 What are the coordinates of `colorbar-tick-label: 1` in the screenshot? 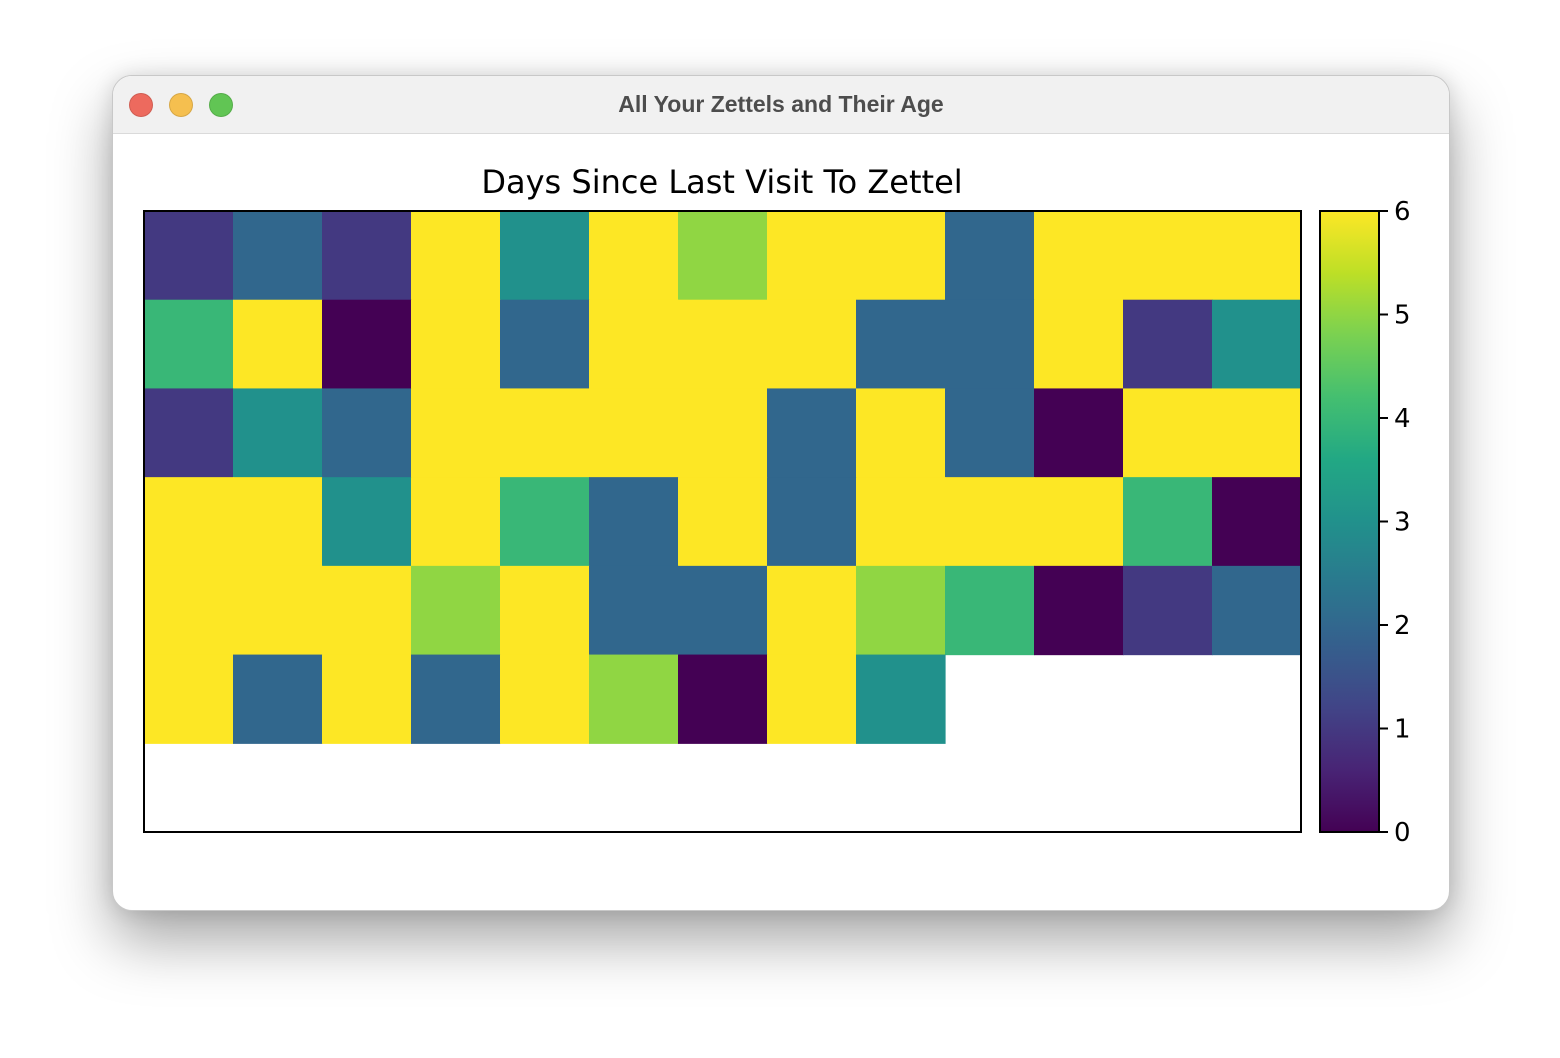 It's located at (1402, 730).